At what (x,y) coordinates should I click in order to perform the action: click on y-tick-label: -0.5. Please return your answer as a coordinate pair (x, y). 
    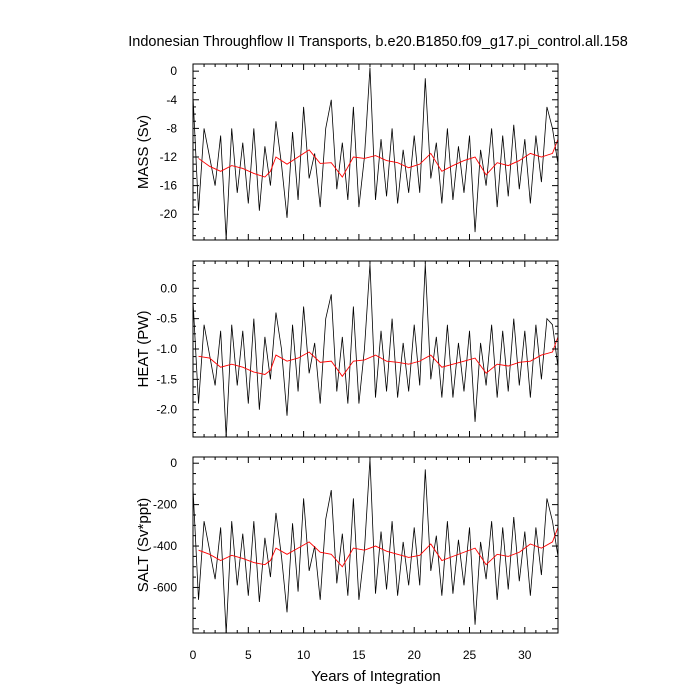
    Looking at the image, I should click on (166, 319).